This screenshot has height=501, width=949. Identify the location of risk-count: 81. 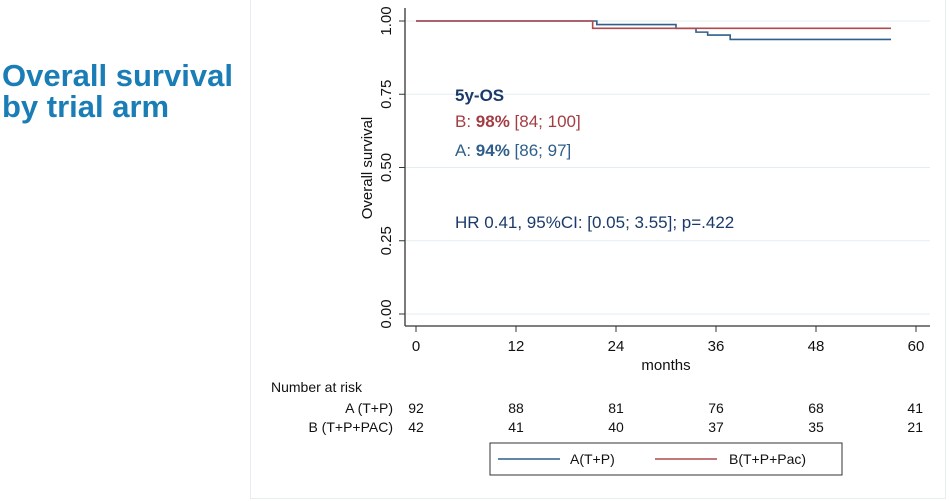
(616, 408).